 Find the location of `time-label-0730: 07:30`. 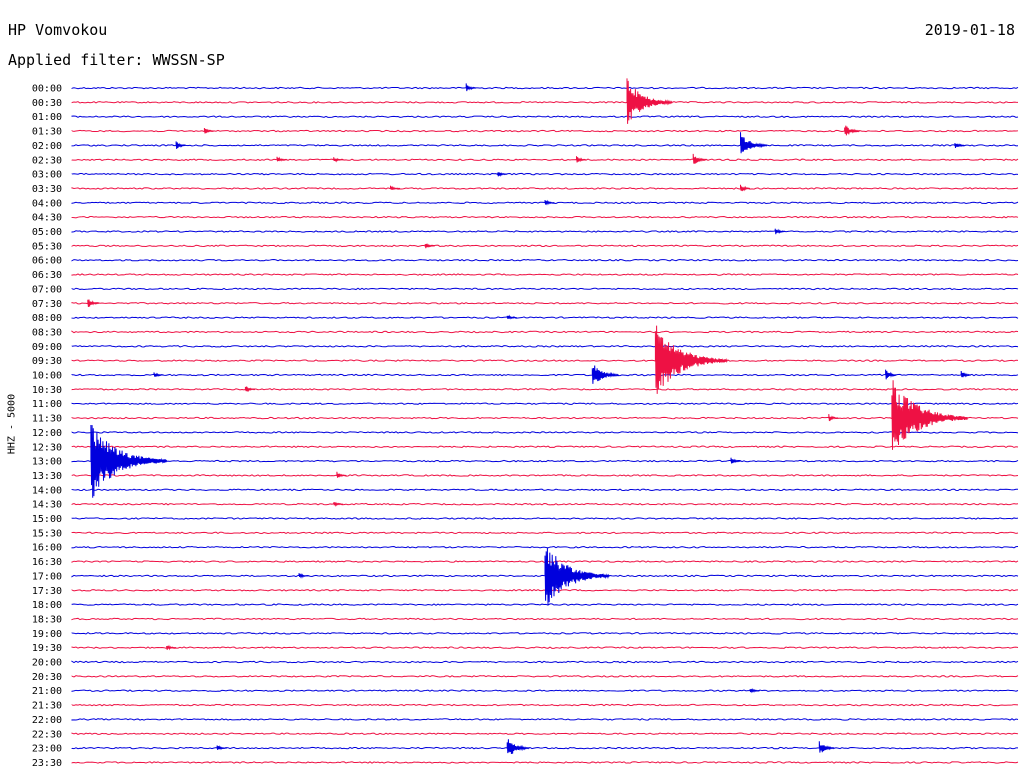

time-label-0730: 07:30 is located at coordinates (47, 304).